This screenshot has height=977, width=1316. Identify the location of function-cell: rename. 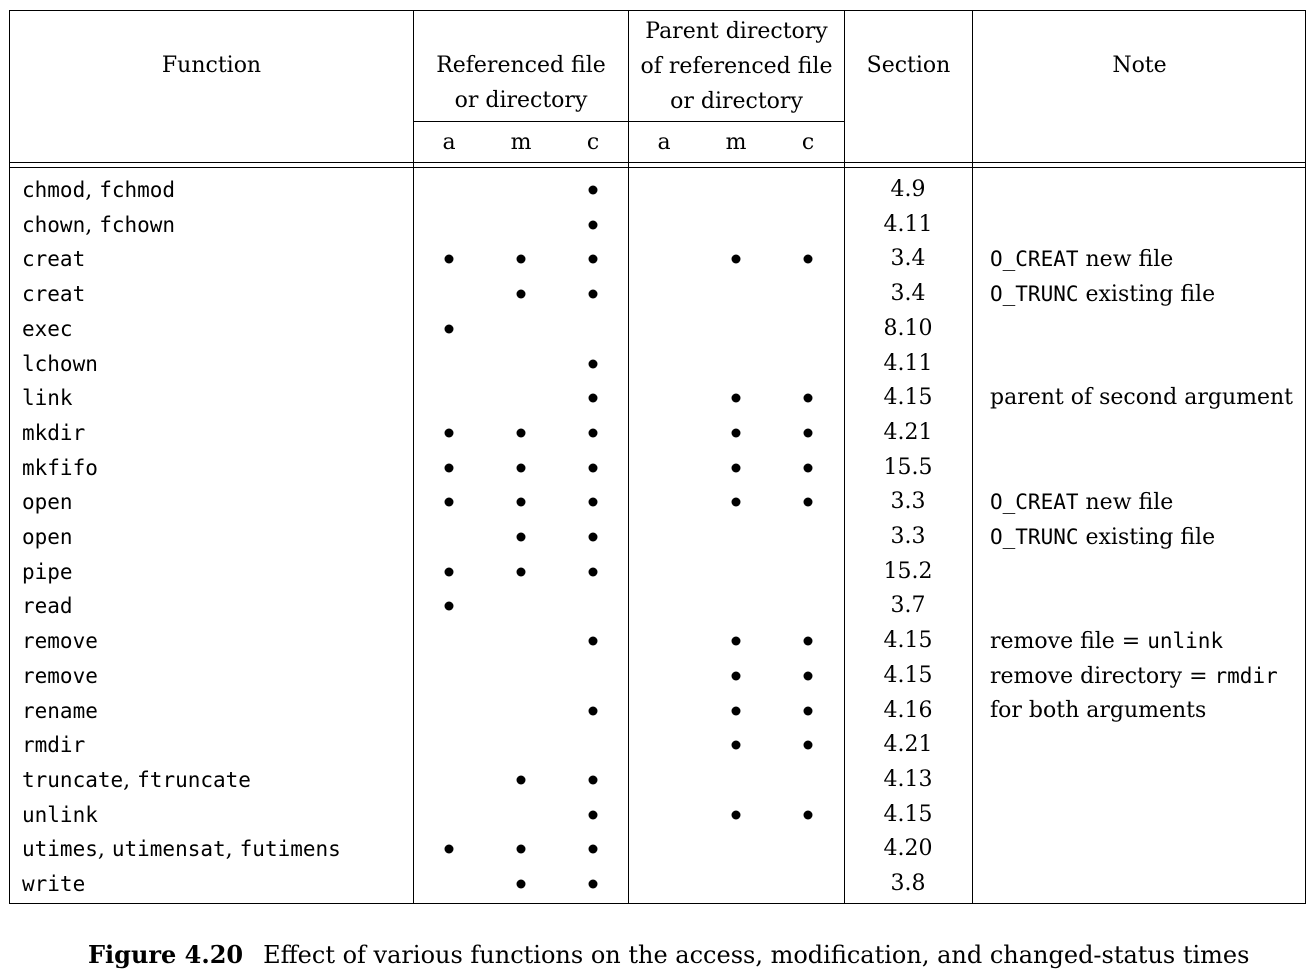
(60, 711).